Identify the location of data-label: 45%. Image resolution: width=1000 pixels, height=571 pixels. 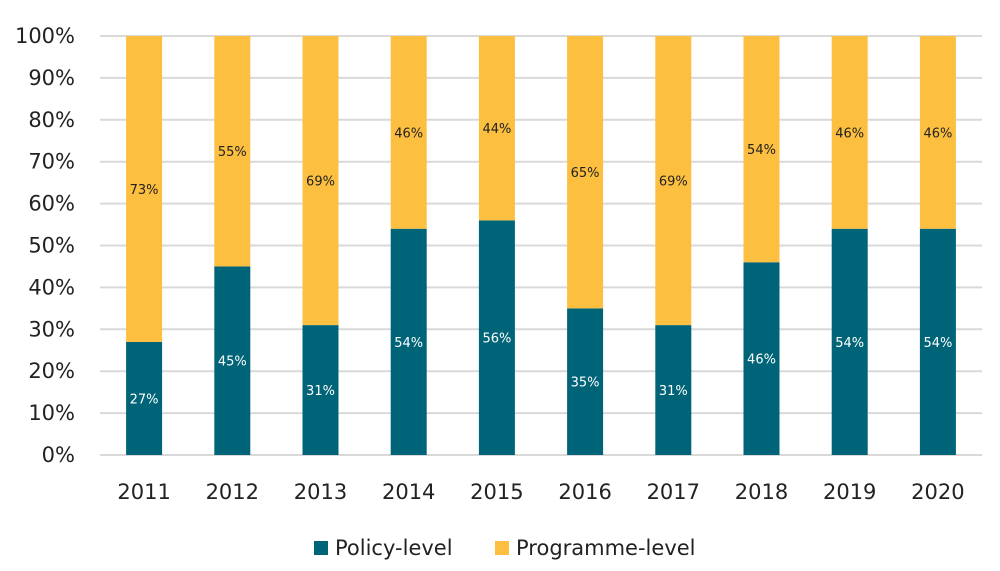
(232, 362).